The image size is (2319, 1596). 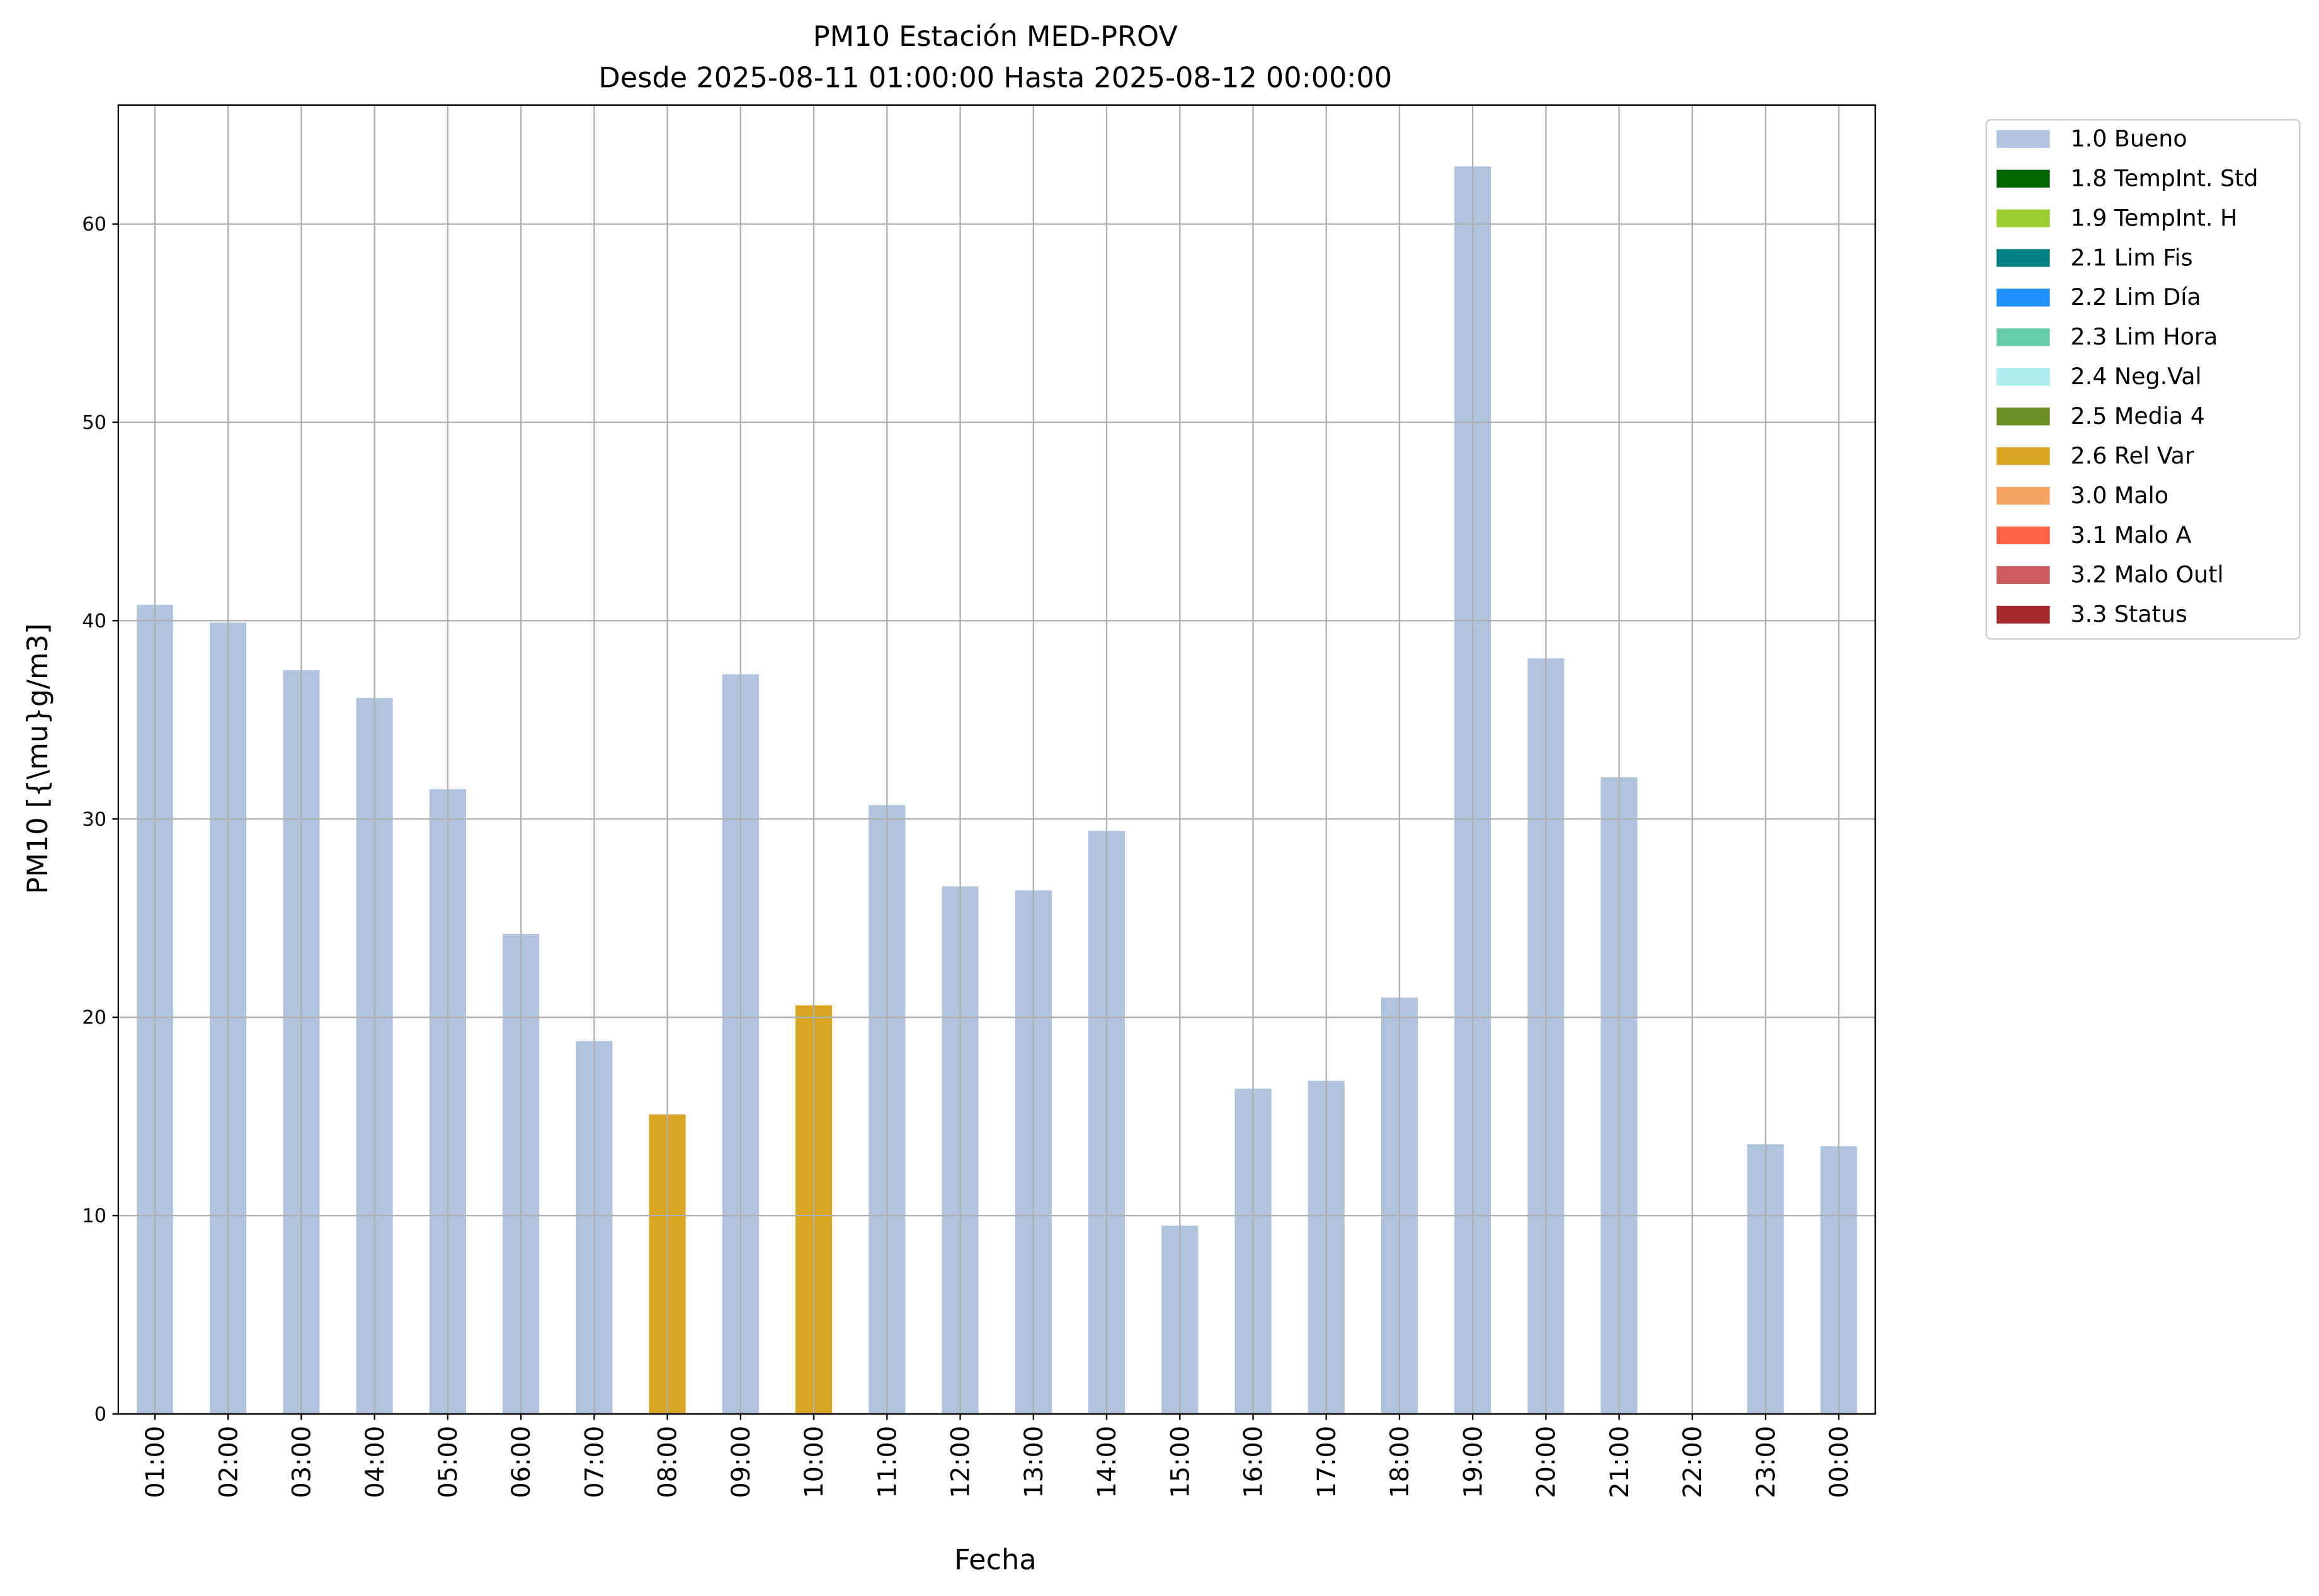 I want to click on x-tick-label: 05:00, so click(x=448, y=1462).